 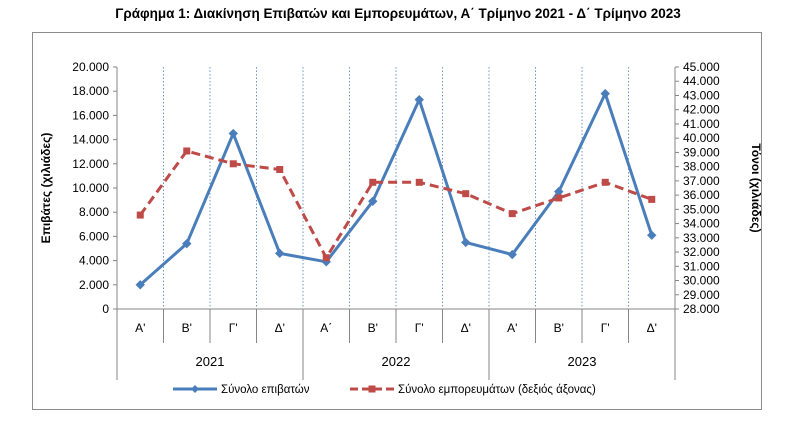 I want to click on y-tick-label-left: 4.000, so click(x=94, y=261).